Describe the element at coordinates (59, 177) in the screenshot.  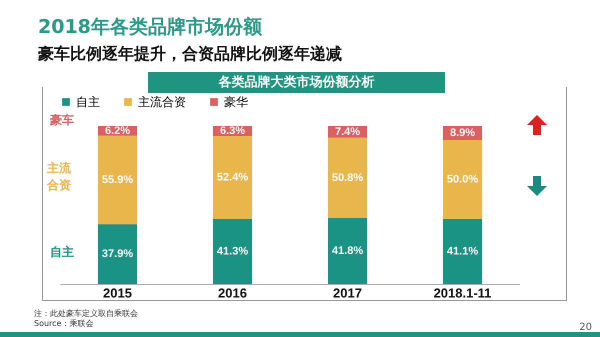
I see `annotation: 主流合资` at that location.